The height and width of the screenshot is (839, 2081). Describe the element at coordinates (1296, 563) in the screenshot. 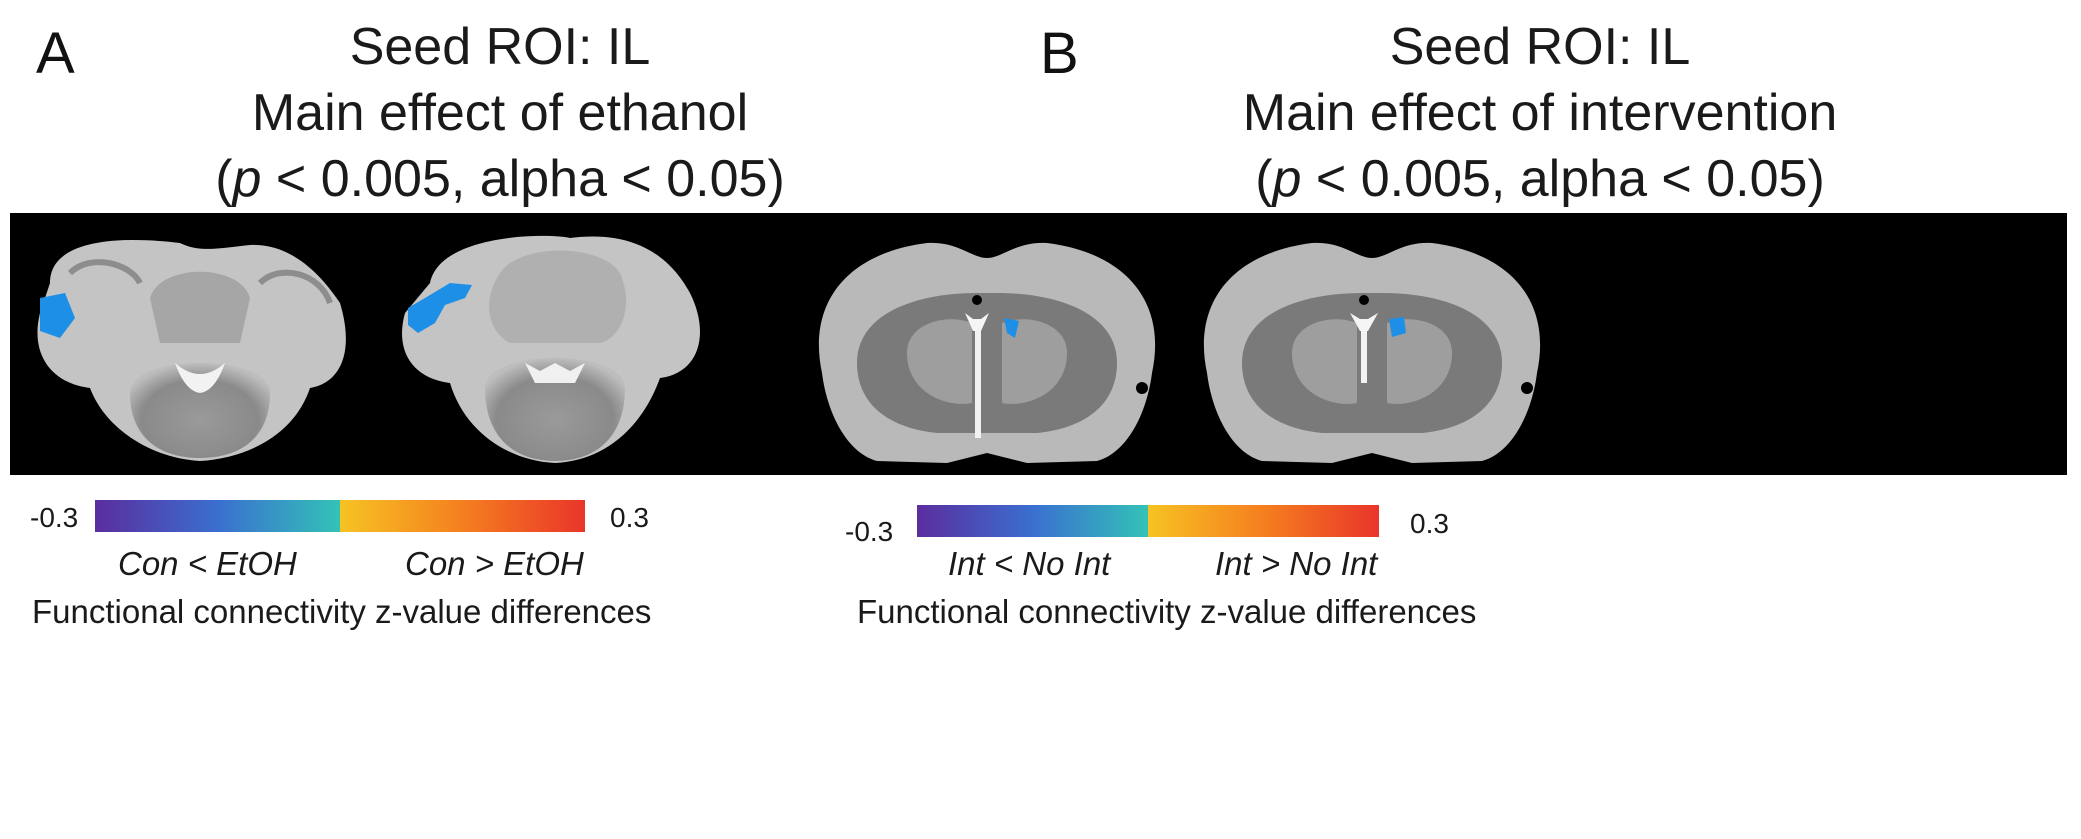

I see `comparison-right: Int > No Int` at that location.